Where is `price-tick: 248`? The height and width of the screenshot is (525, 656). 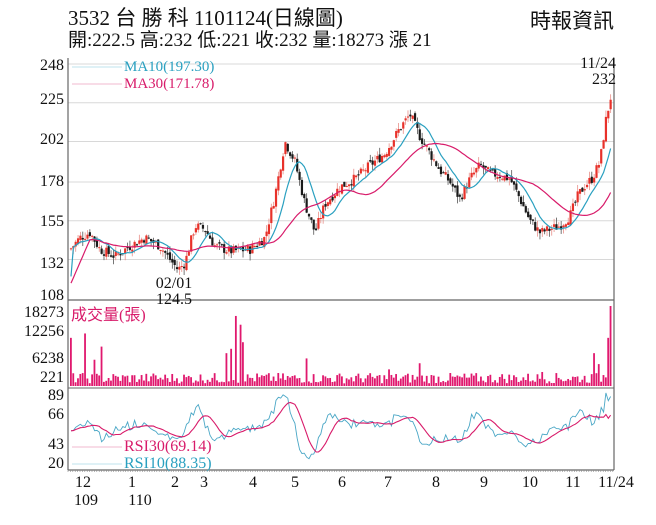
price-tick: 248 is located at coordinates (52, 65).